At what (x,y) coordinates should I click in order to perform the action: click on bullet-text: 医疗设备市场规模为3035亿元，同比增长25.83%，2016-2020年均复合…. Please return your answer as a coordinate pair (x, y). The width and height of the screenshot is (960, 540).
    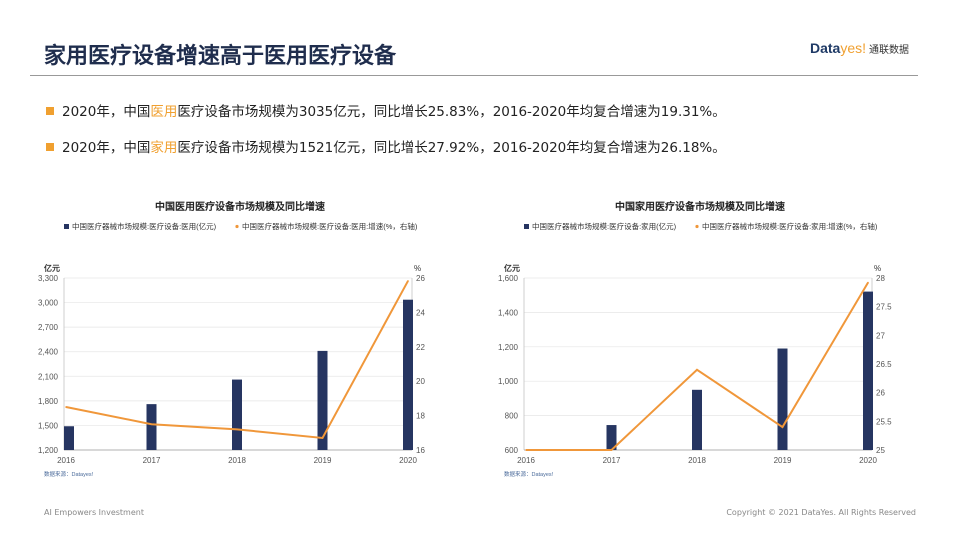
    Looking at the image, I should click on (451, 112).